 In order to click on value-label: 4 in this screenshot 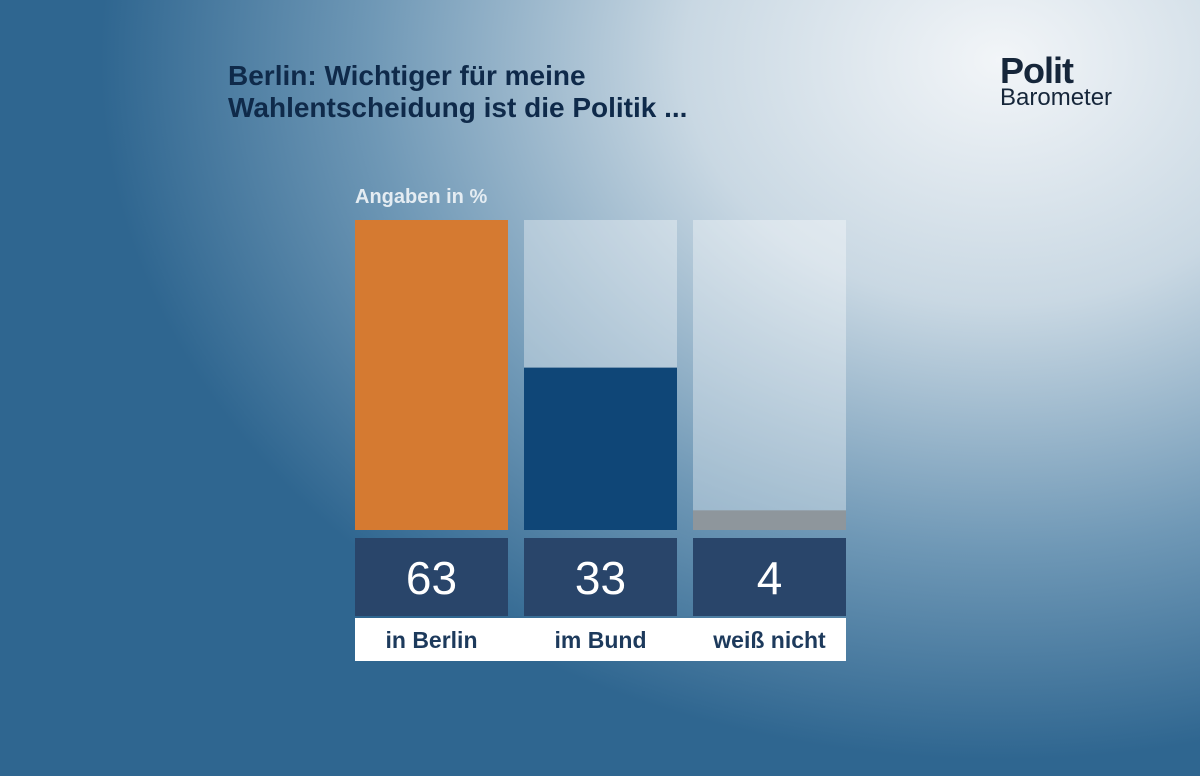, I will do `click(770, 578)`.